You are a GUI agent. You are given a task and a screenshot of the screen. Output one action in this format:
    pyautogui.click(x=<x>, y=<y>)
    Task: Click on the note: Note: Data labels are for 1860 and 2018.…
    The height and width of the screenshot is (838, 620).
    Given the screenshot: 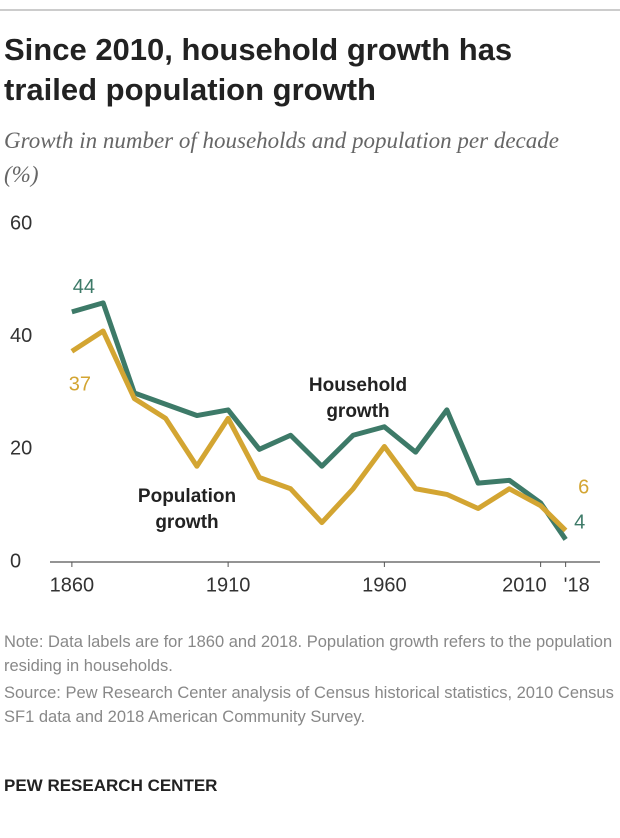 What is the action you would take?
    pyautogui.click(x=308, y=654)
    